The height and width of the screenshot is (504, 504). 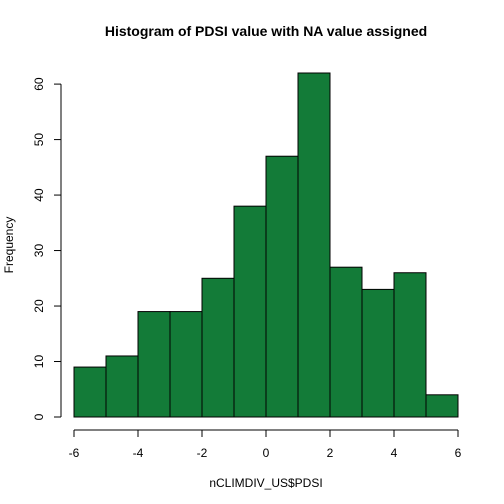 What do you see at coordinates (394, 453) in the screenshot?
I see `x-tick-label-5: 4` at bounding box center [394, 453].